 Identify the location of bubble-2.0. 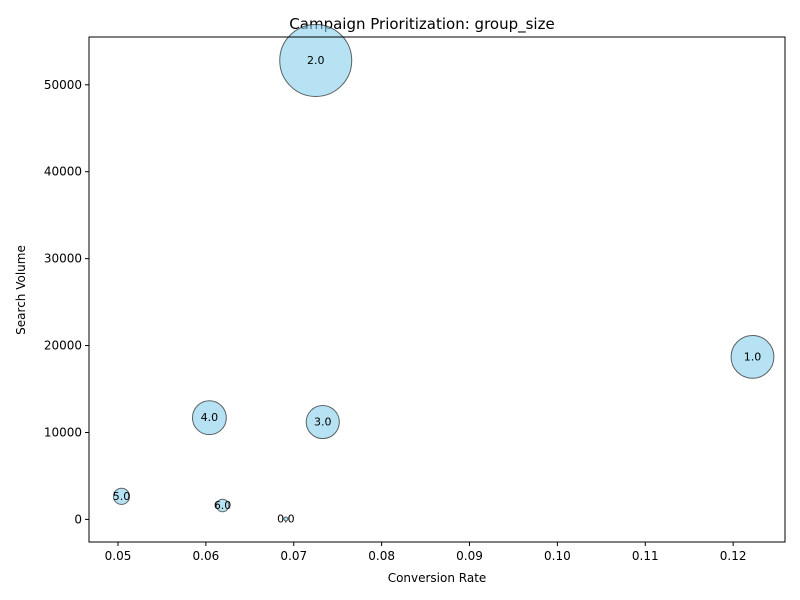
(316, 60).